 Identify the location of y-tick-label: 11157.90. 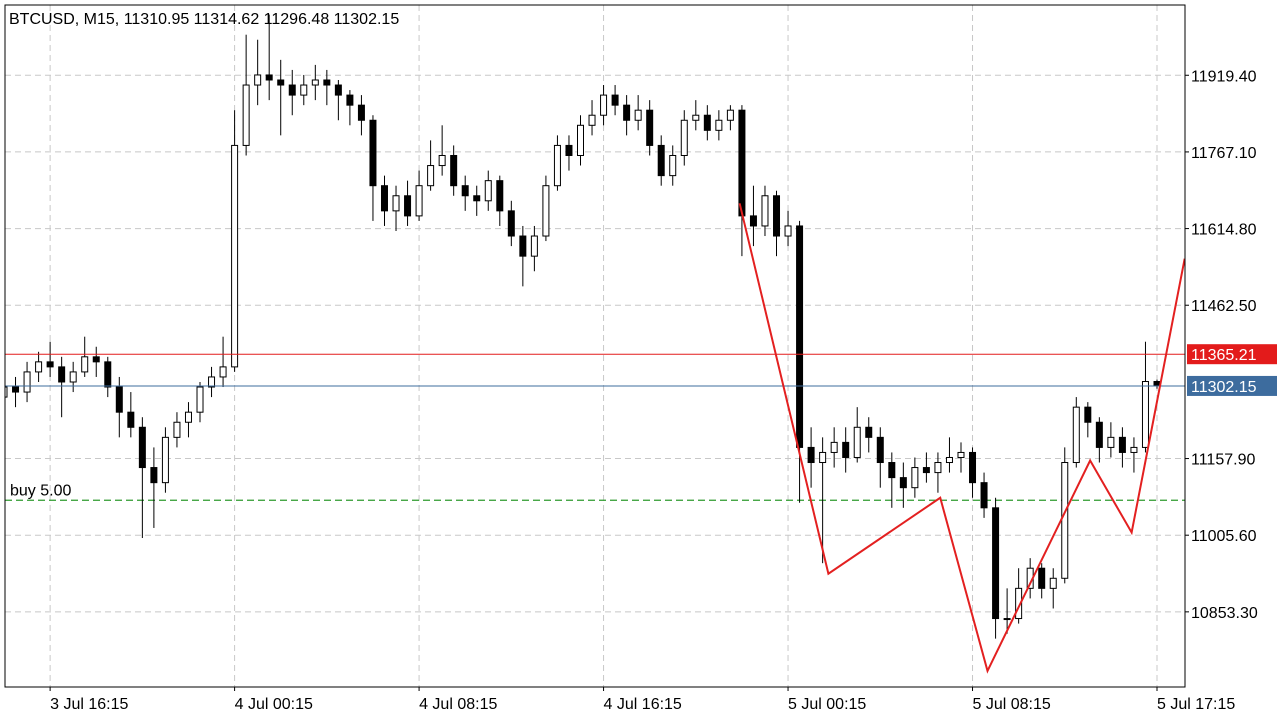
(1223, 460).